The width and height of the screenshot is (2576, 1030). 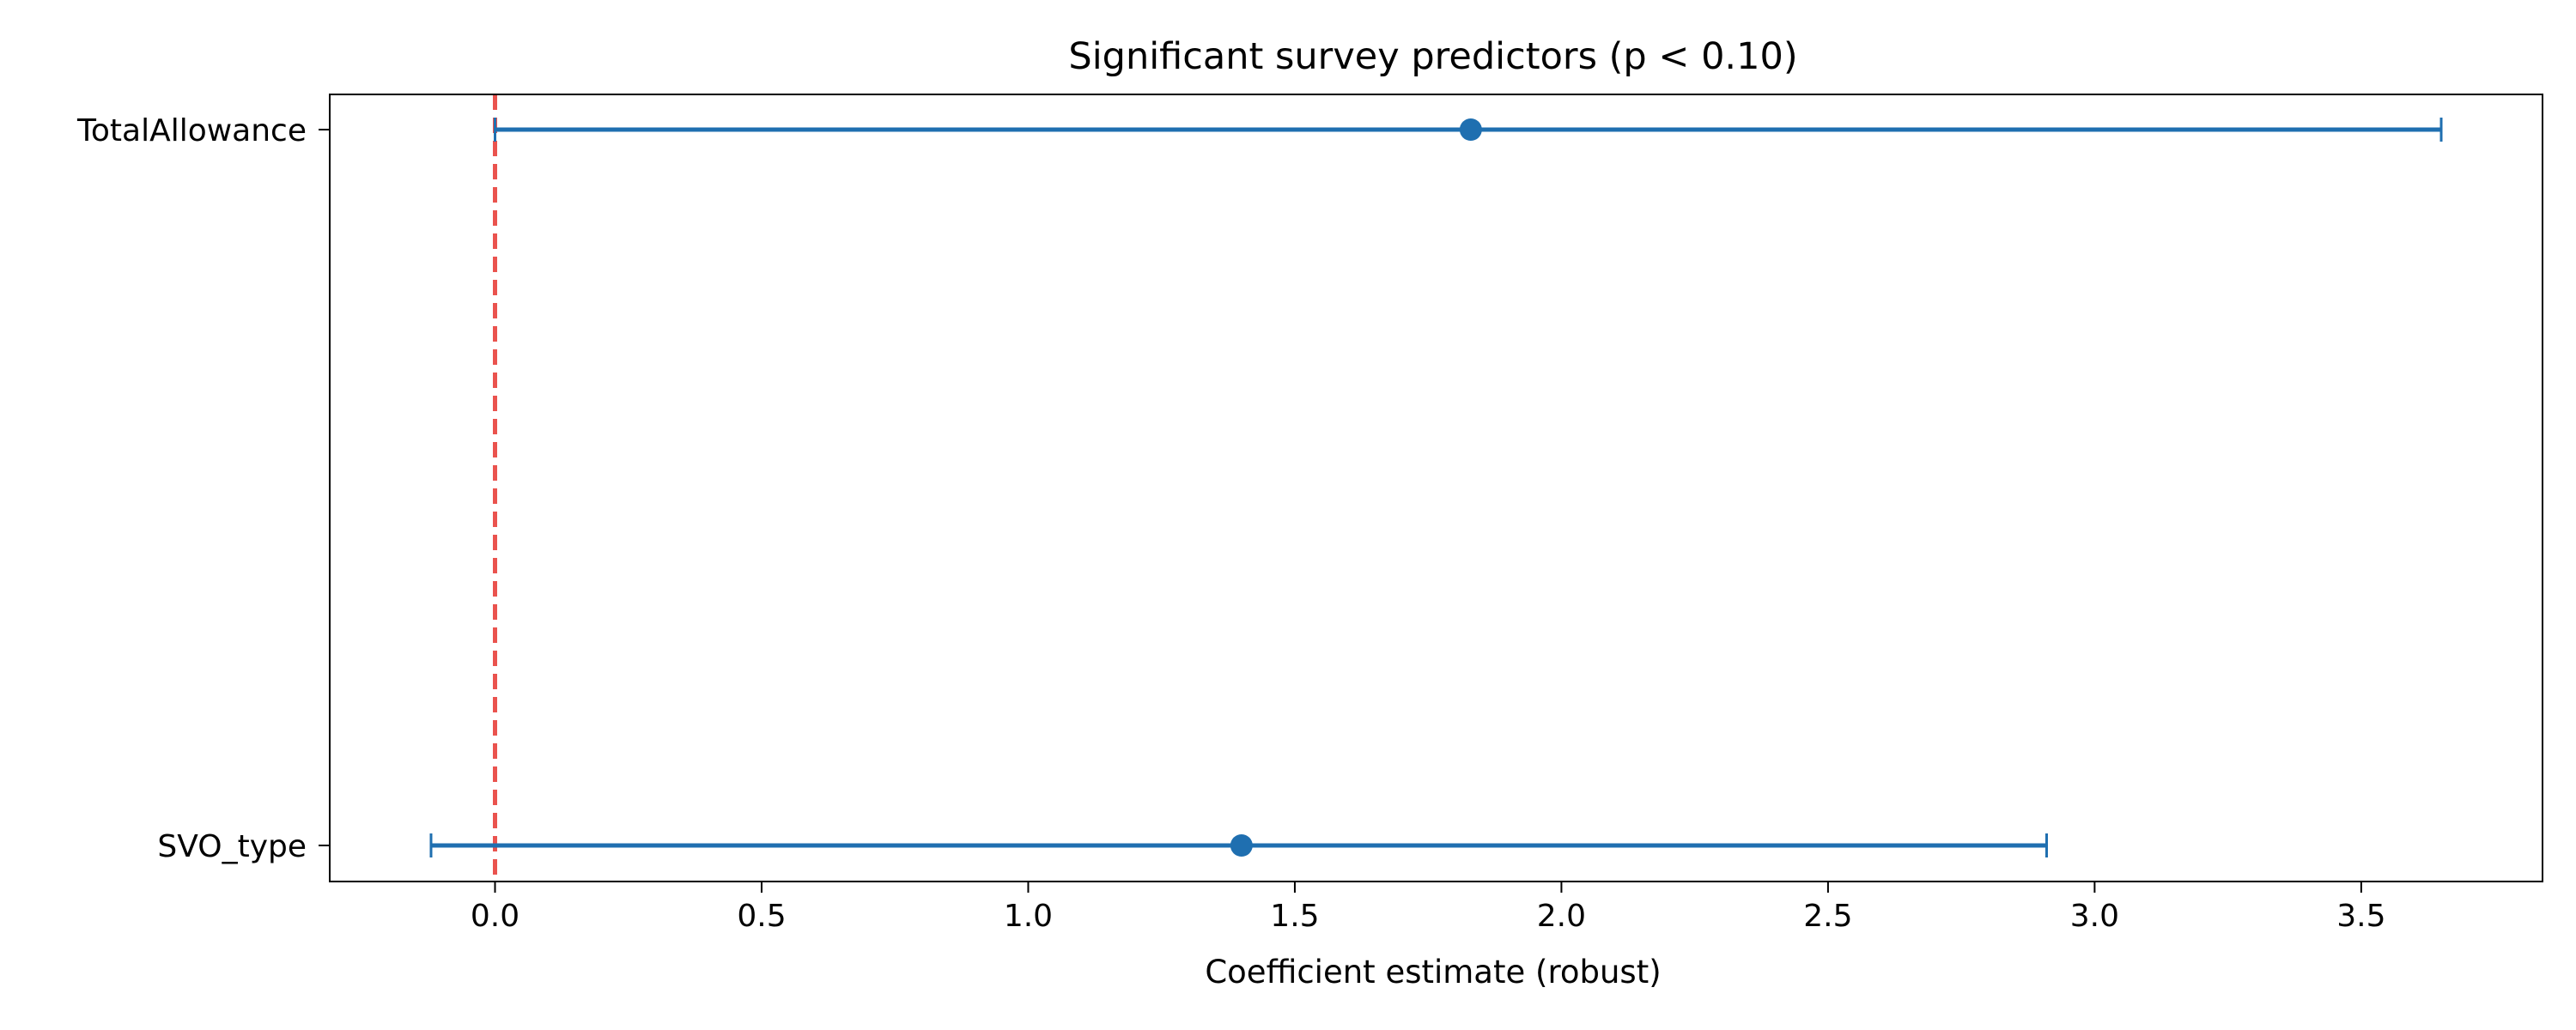 I want to click on x-axis-label: Coefficient estimate (robust), so click(x=1433, y=972).